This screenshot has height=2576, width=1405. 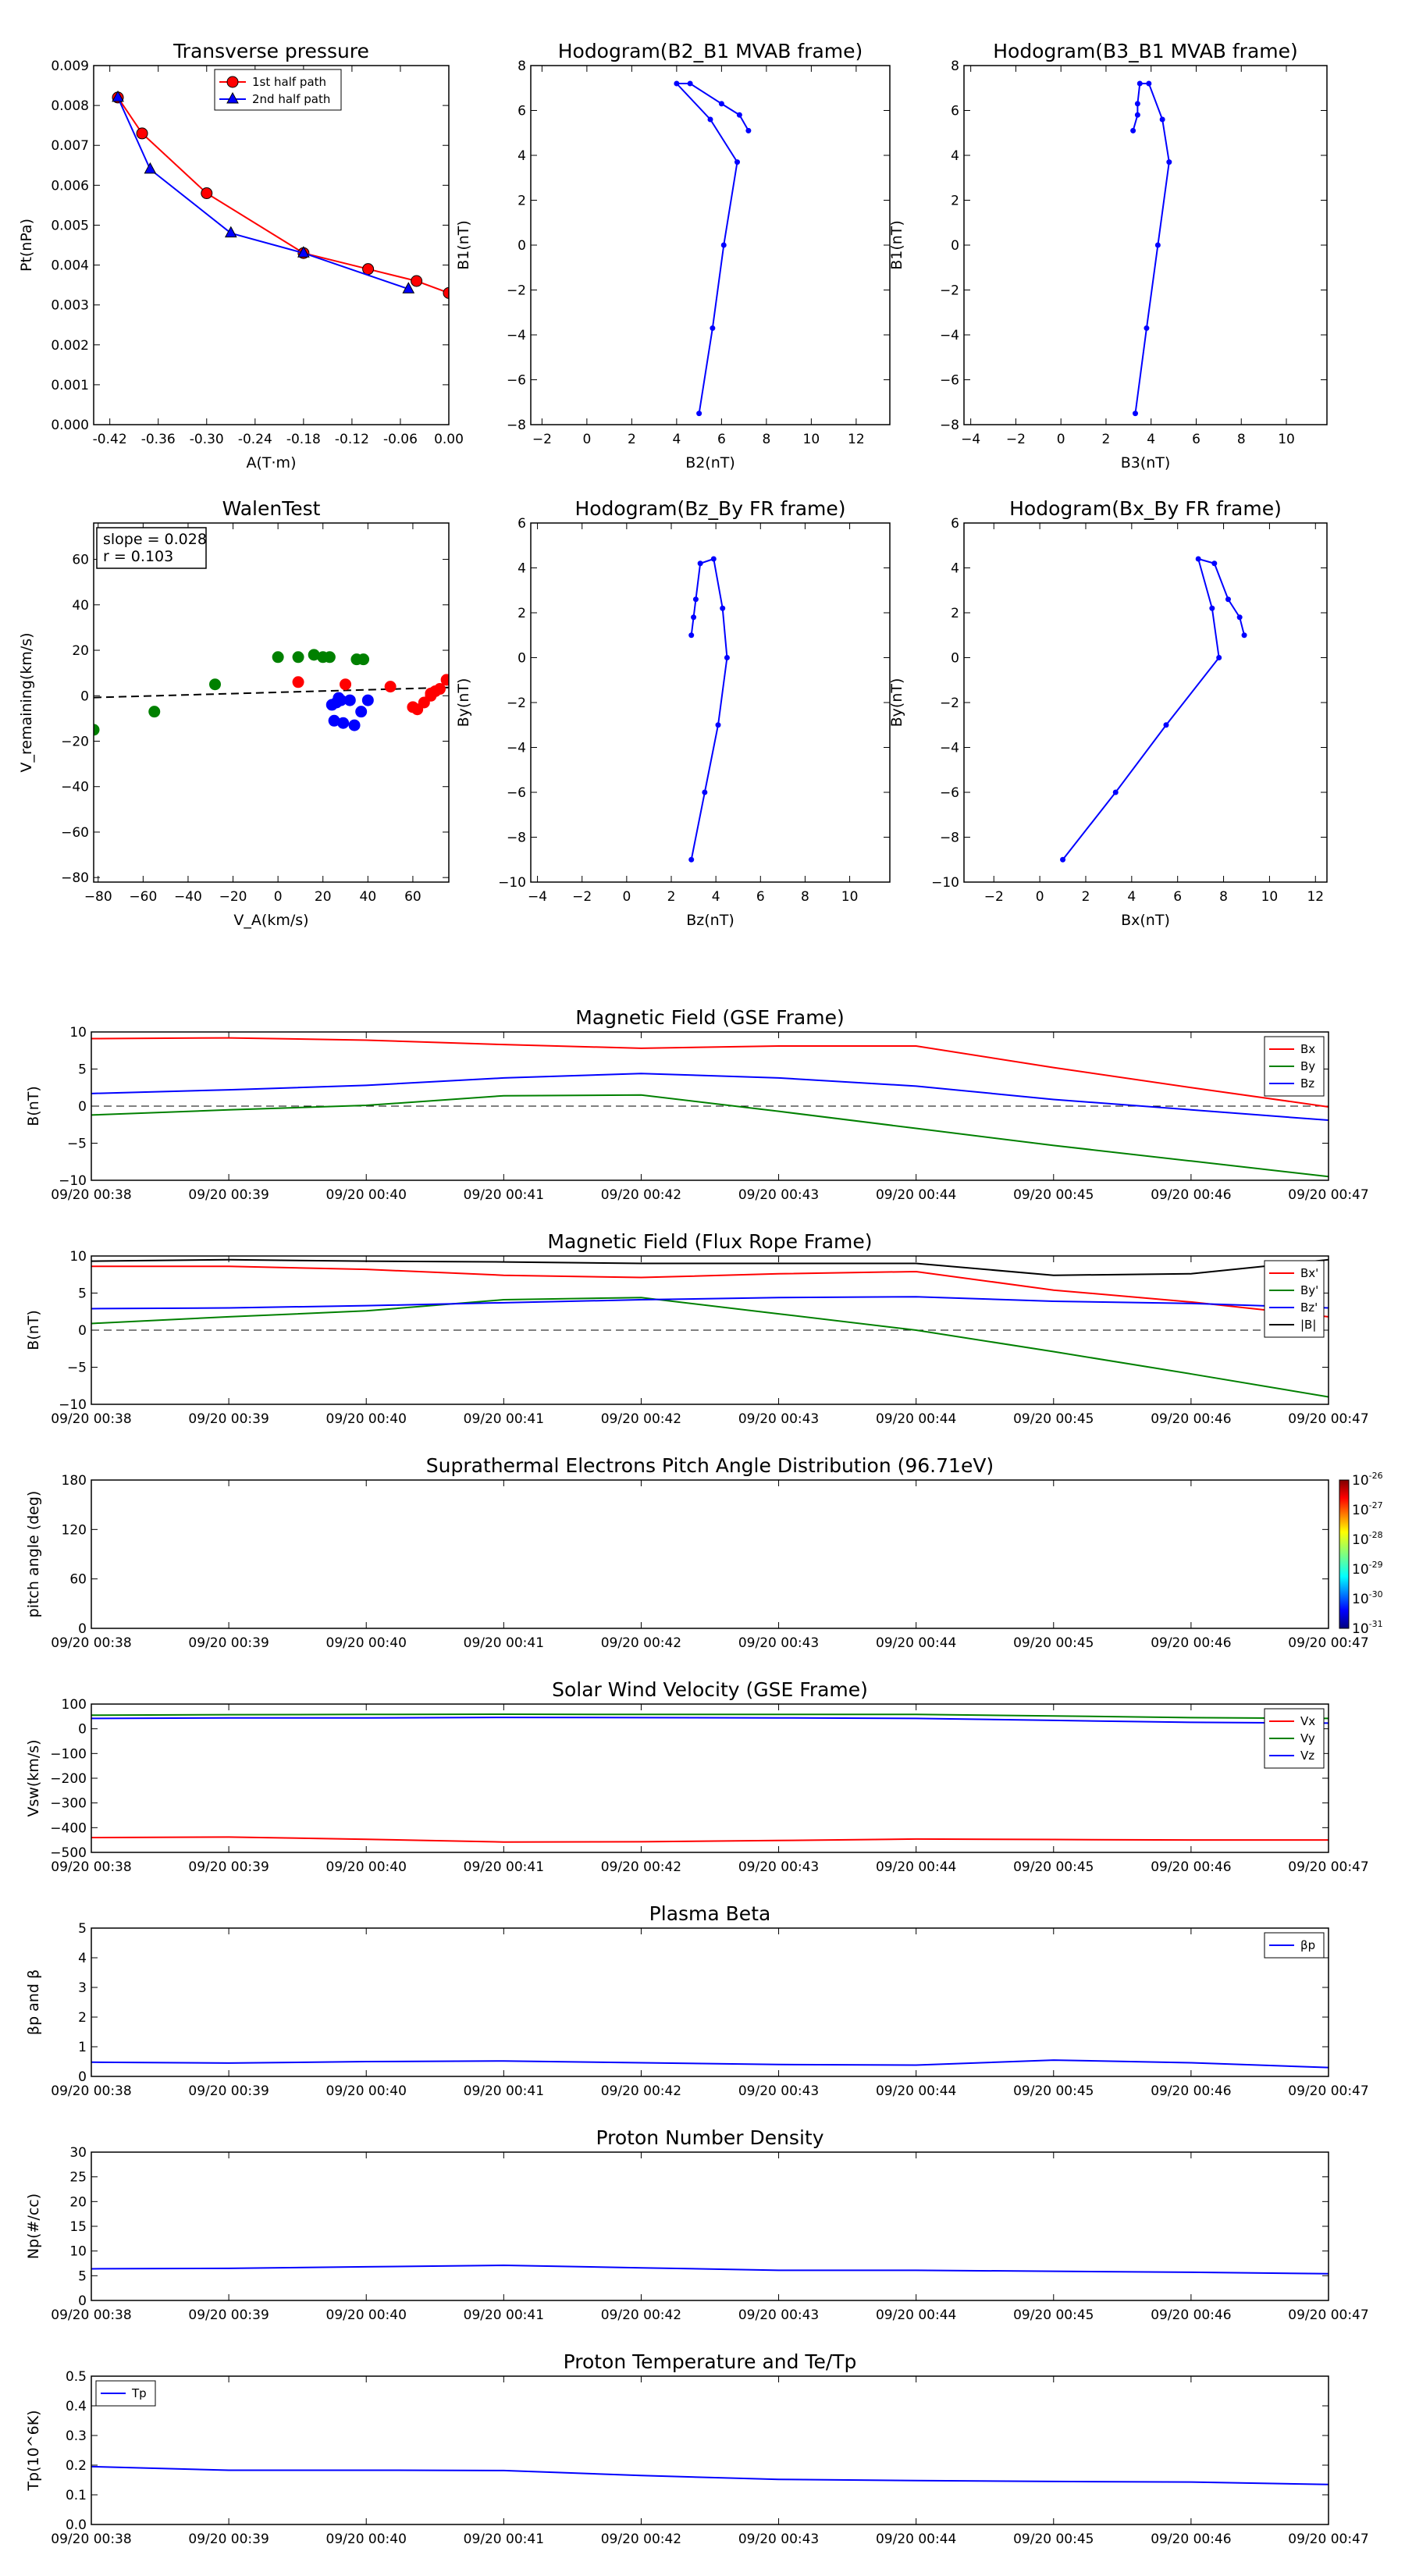 I want to click on x-tick-label: 10, so click(x=1270, y=897).